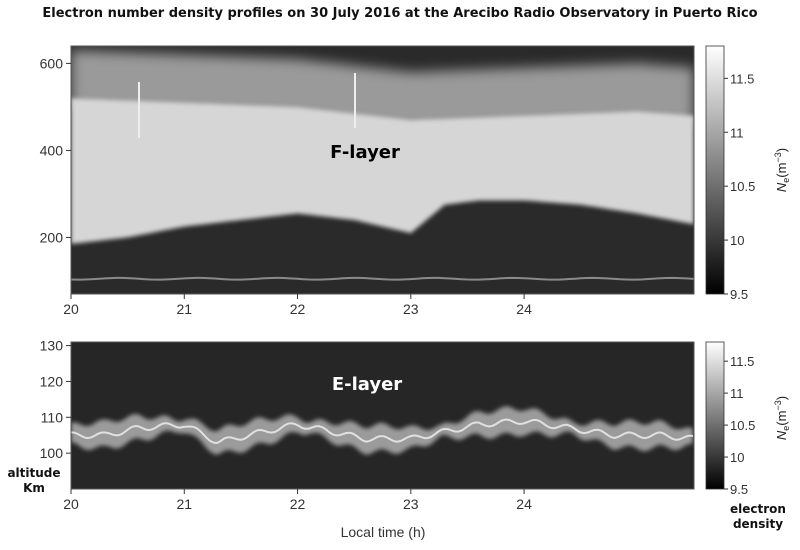 Image resolution: width=800 pixels, height=550 pixels. What do you see at coordinates (52, 63) in the screenshot?
I see `y-tick-label: 600` at bounding box center [52, 63].